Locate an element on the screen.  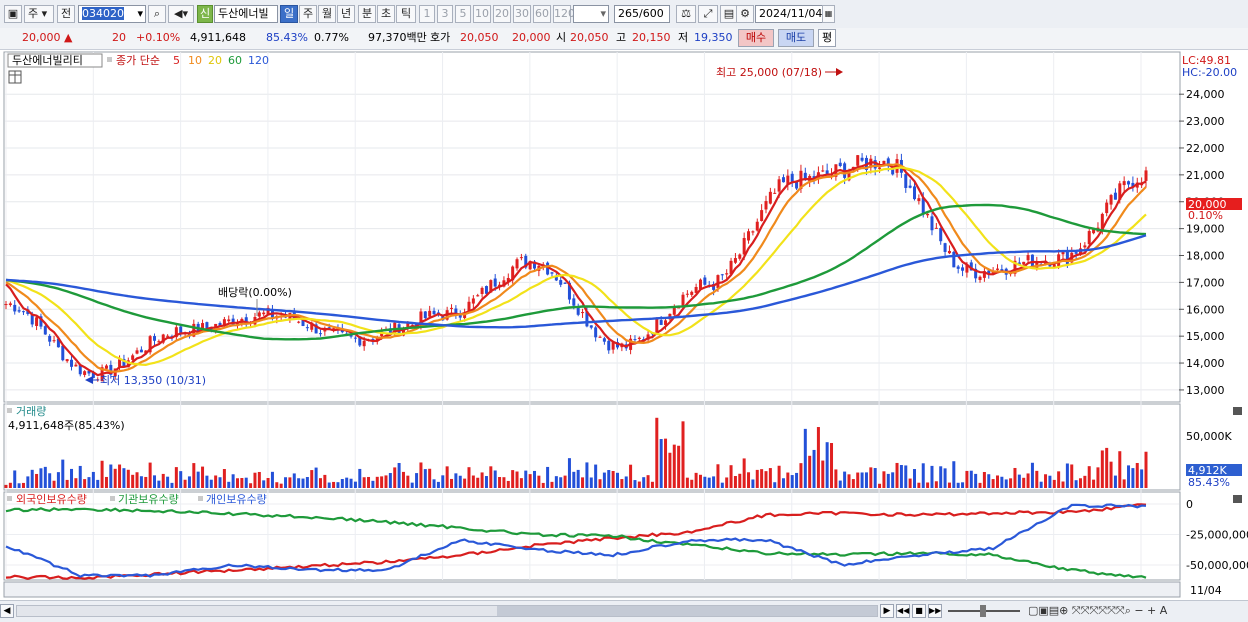
zoom-slider-handle is located at coordinates (983, 611).